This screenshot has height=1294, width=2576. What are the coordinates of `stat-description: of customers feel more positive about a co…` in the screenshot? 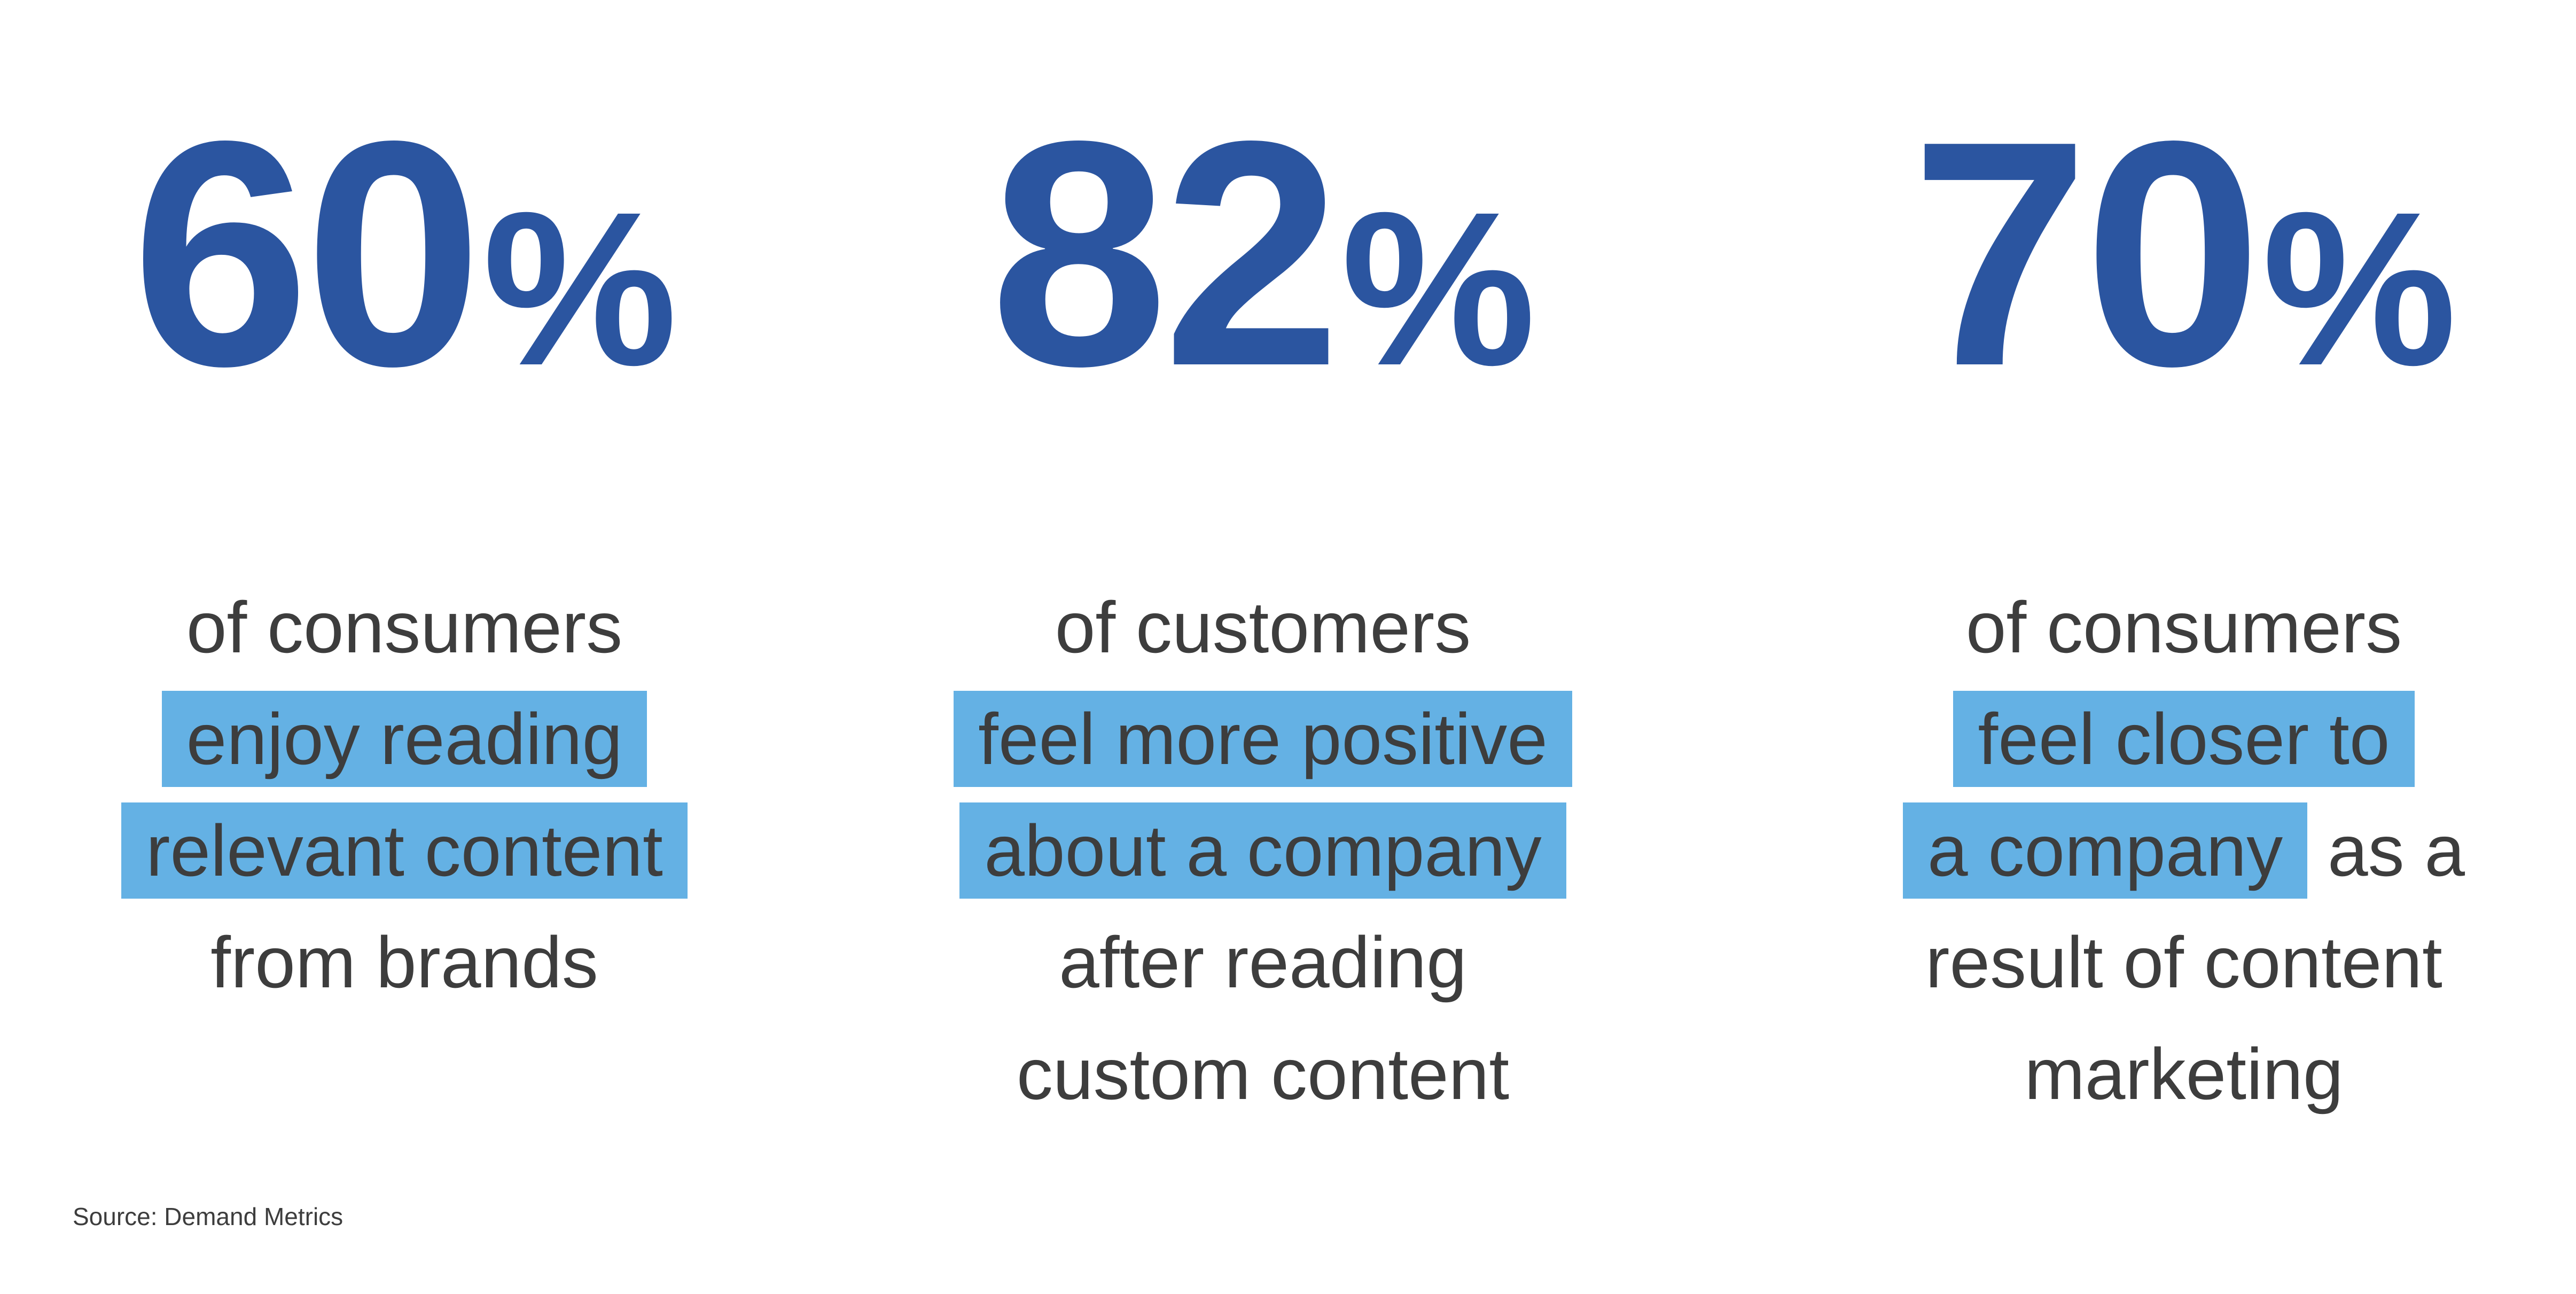 It's located at (1263, 851).